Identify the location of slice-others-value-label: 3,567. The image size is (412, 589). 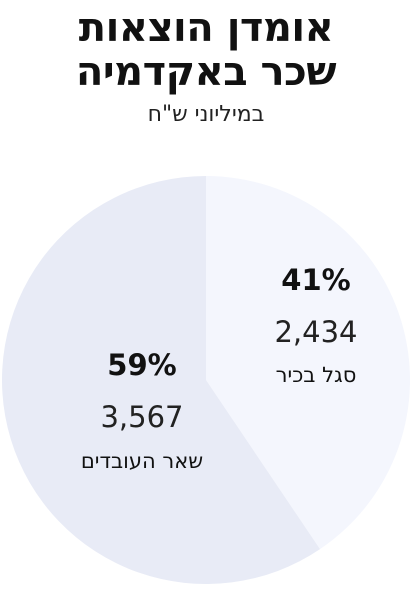
(141, 417).